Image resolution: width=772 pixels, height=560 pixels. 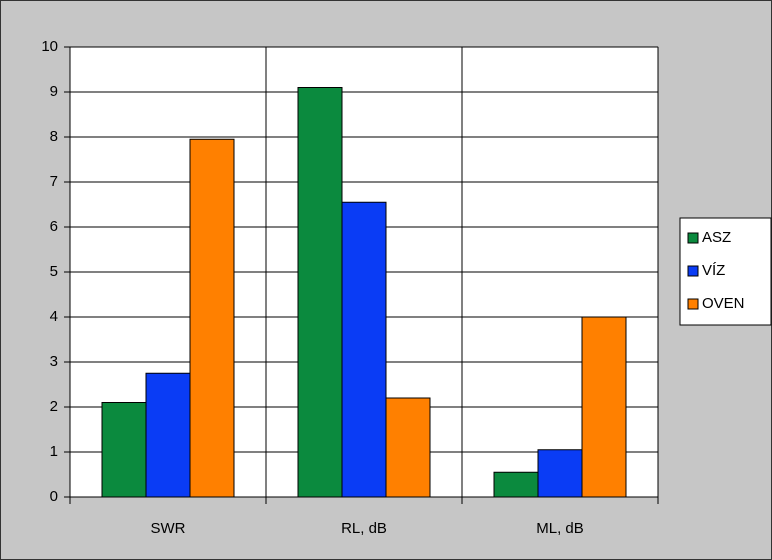 What do you see at coordinates (54, 451) in the screenshot?
I see `y-tick-label: 1` at bounding box center [54, 451].